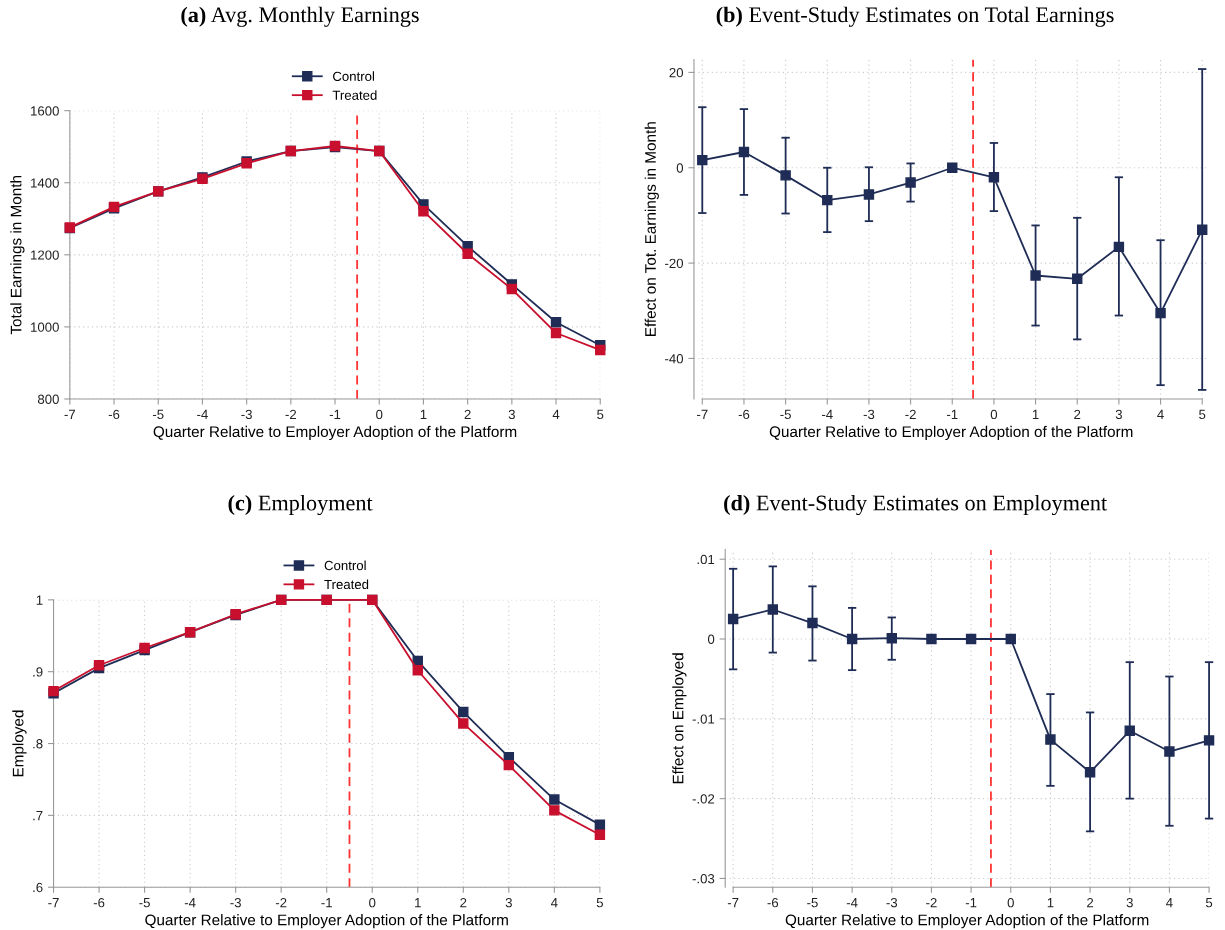 The width and height of the screenshot is (1225, 930). Describe the element at coordinates (38, 744) in the screenshot. I see `y-tick-label: .8` at that location.